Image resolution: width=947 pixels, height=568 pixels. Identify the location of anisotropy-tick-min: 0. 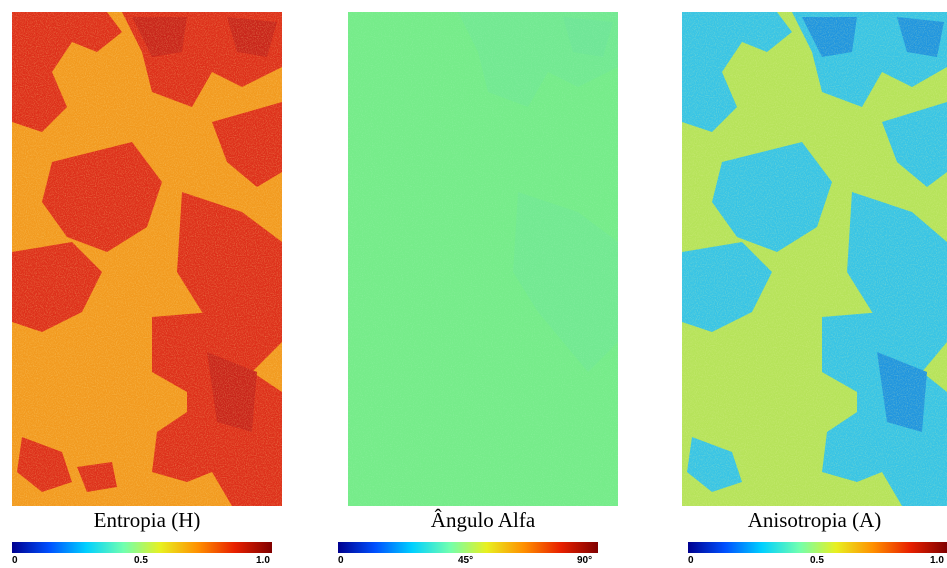
(691, 560).